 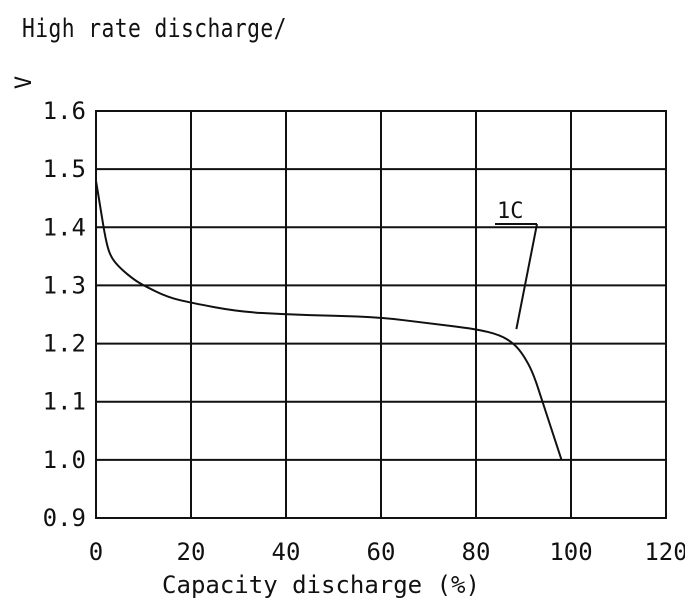 I want to click on y-tick-label: 1.6, so click(x=64, y=111).